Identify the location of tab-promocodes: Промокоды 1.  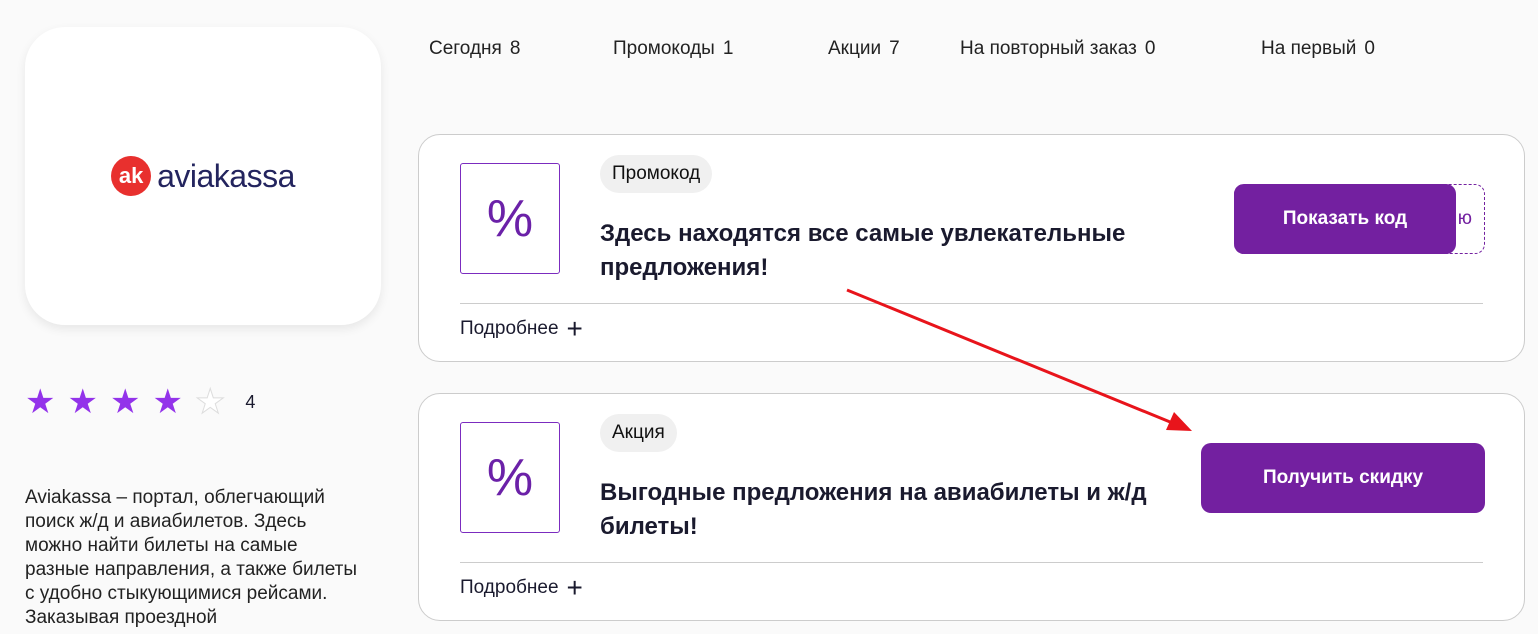
(673, 49).